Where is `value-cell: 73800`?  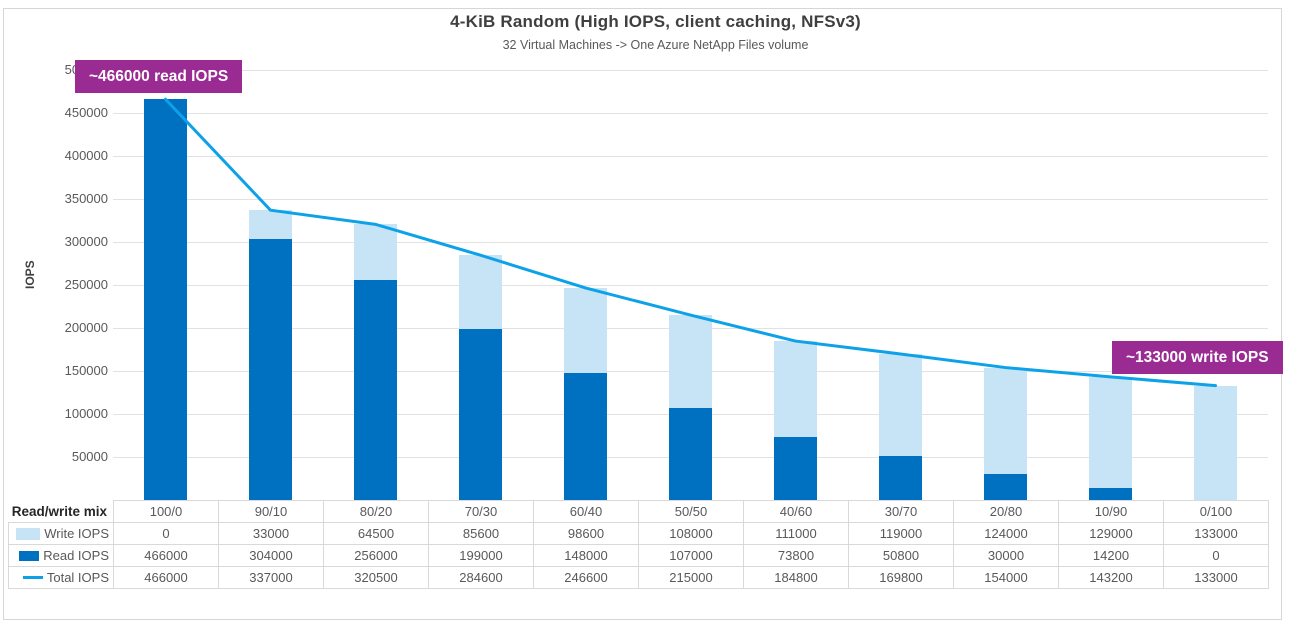
value-cell: 73800 is located at coordinates (796, 555).